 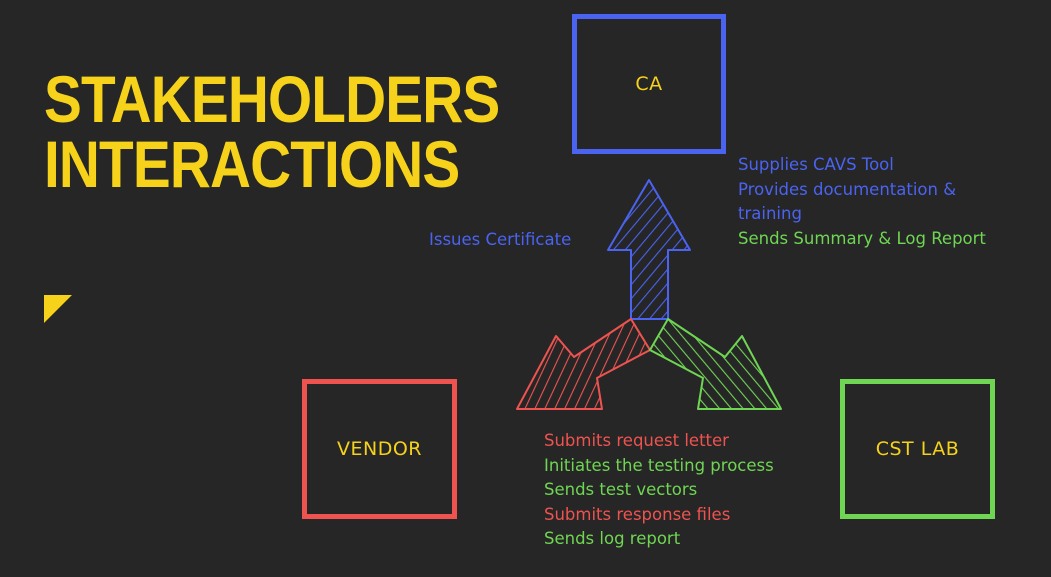 I want to click on vendor-label: VENDOR, so click(x=379, y=449).